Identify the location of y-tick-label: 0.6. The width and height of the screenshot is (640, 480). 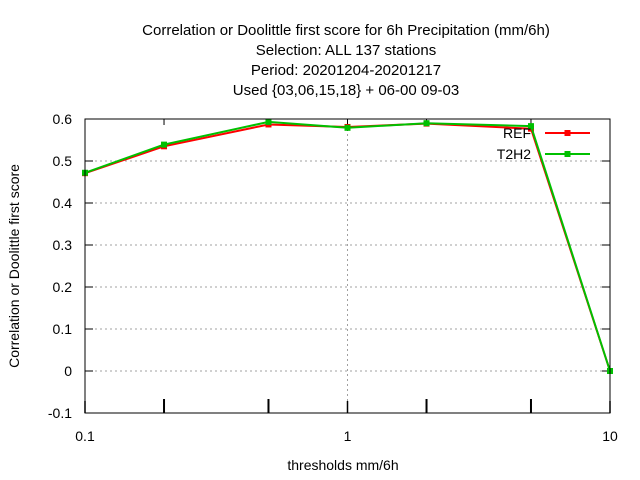
(63, 119).